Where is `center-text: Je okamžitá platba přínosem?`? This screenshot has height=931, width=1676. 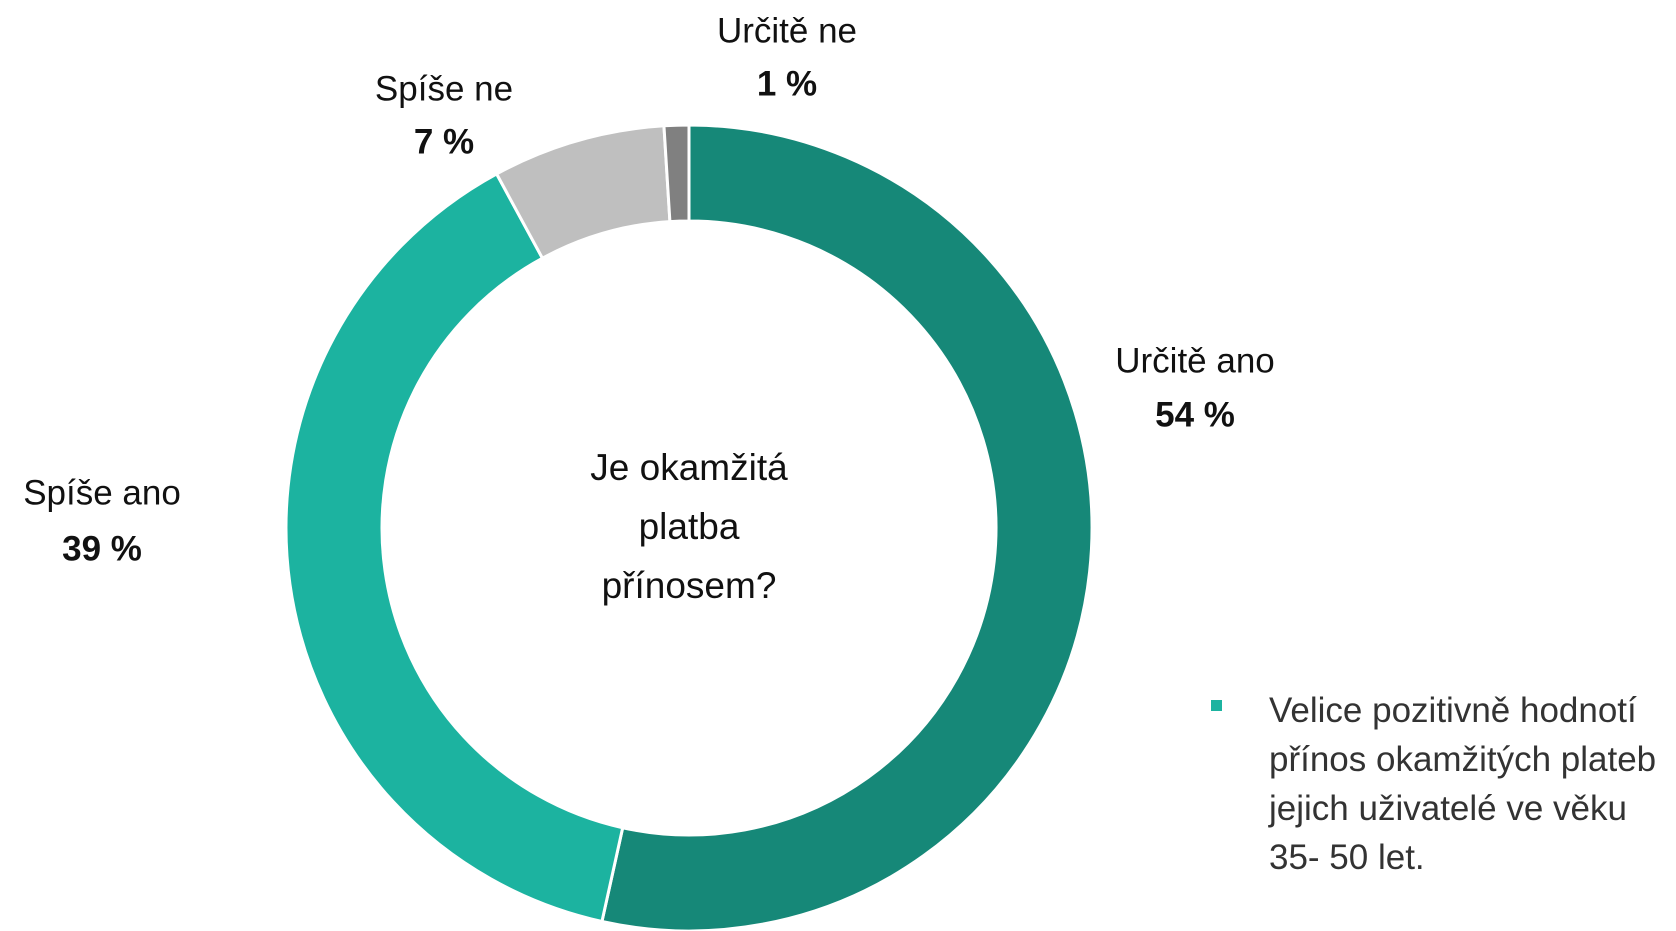
center-text: Je okamžitá platba přínosem? is located at coordinates (689, 526).